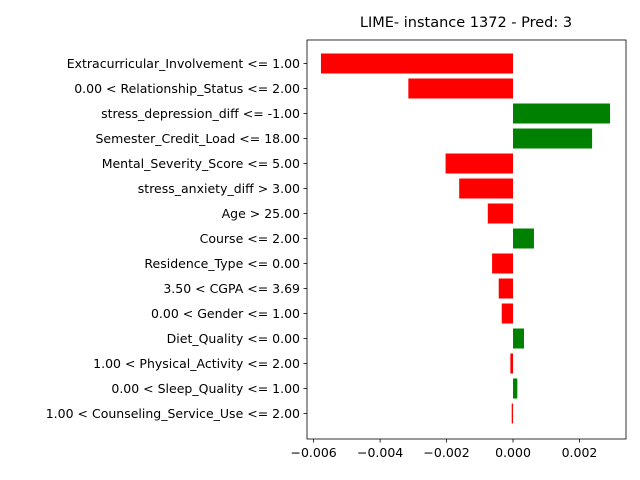  Describe the element at coordinates (513, 452) in the screenshot. I see `x-tick-label-3: 0.000` at that location.